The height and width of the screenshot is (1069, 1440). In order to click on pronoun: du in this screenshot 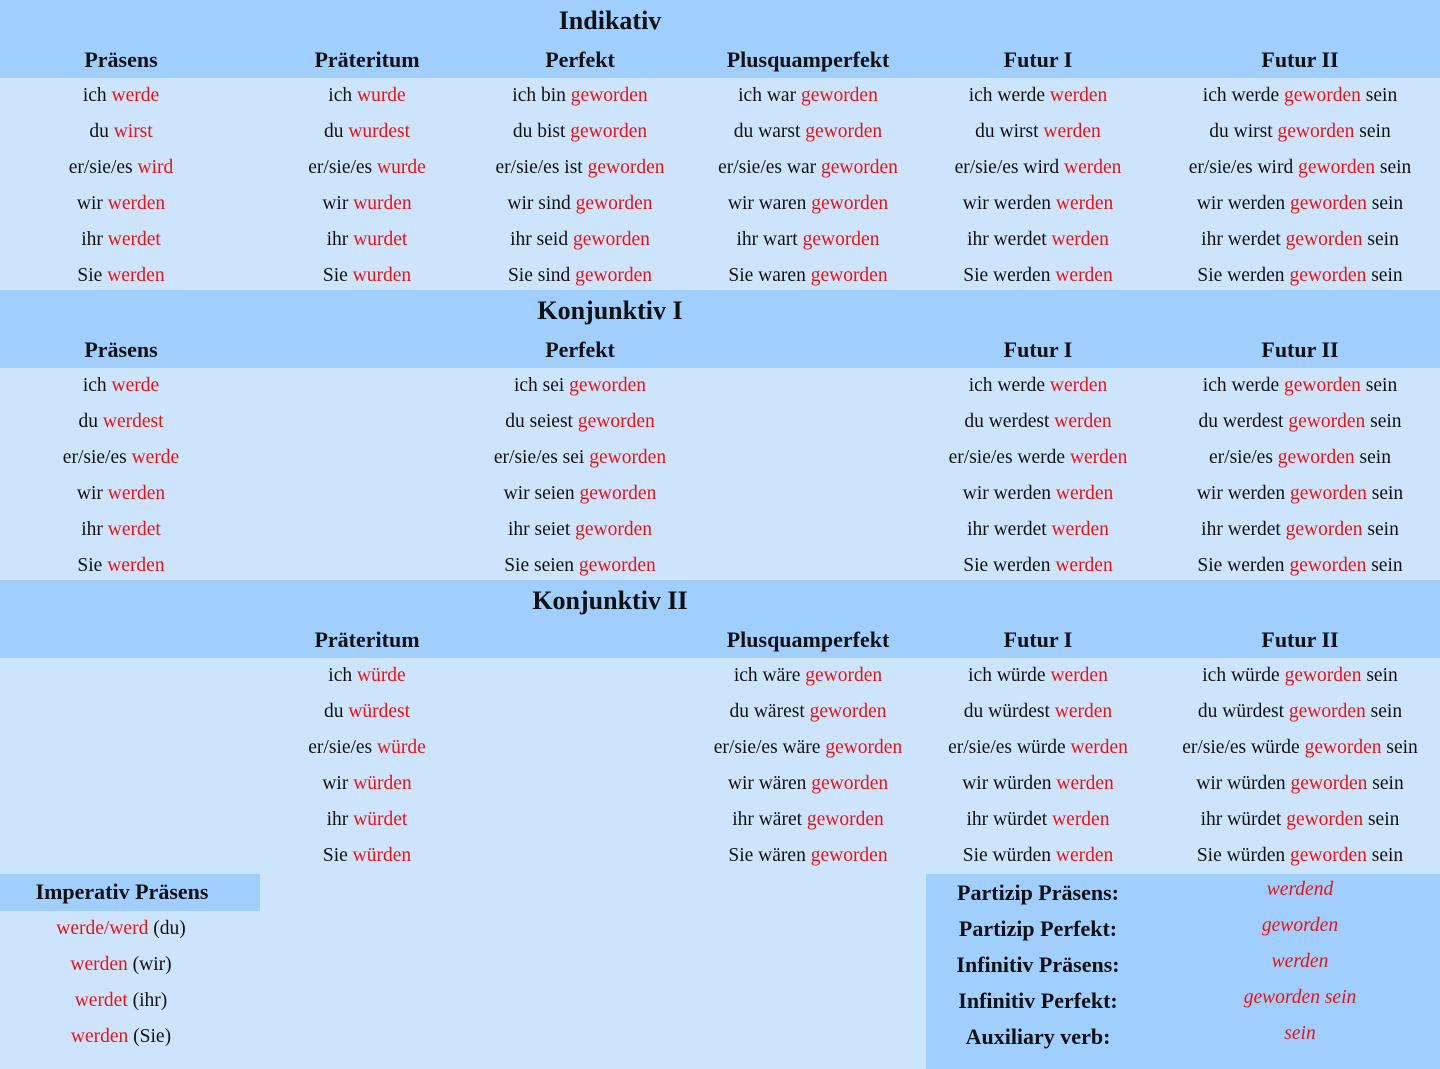, I will do `click(333, 711)`.